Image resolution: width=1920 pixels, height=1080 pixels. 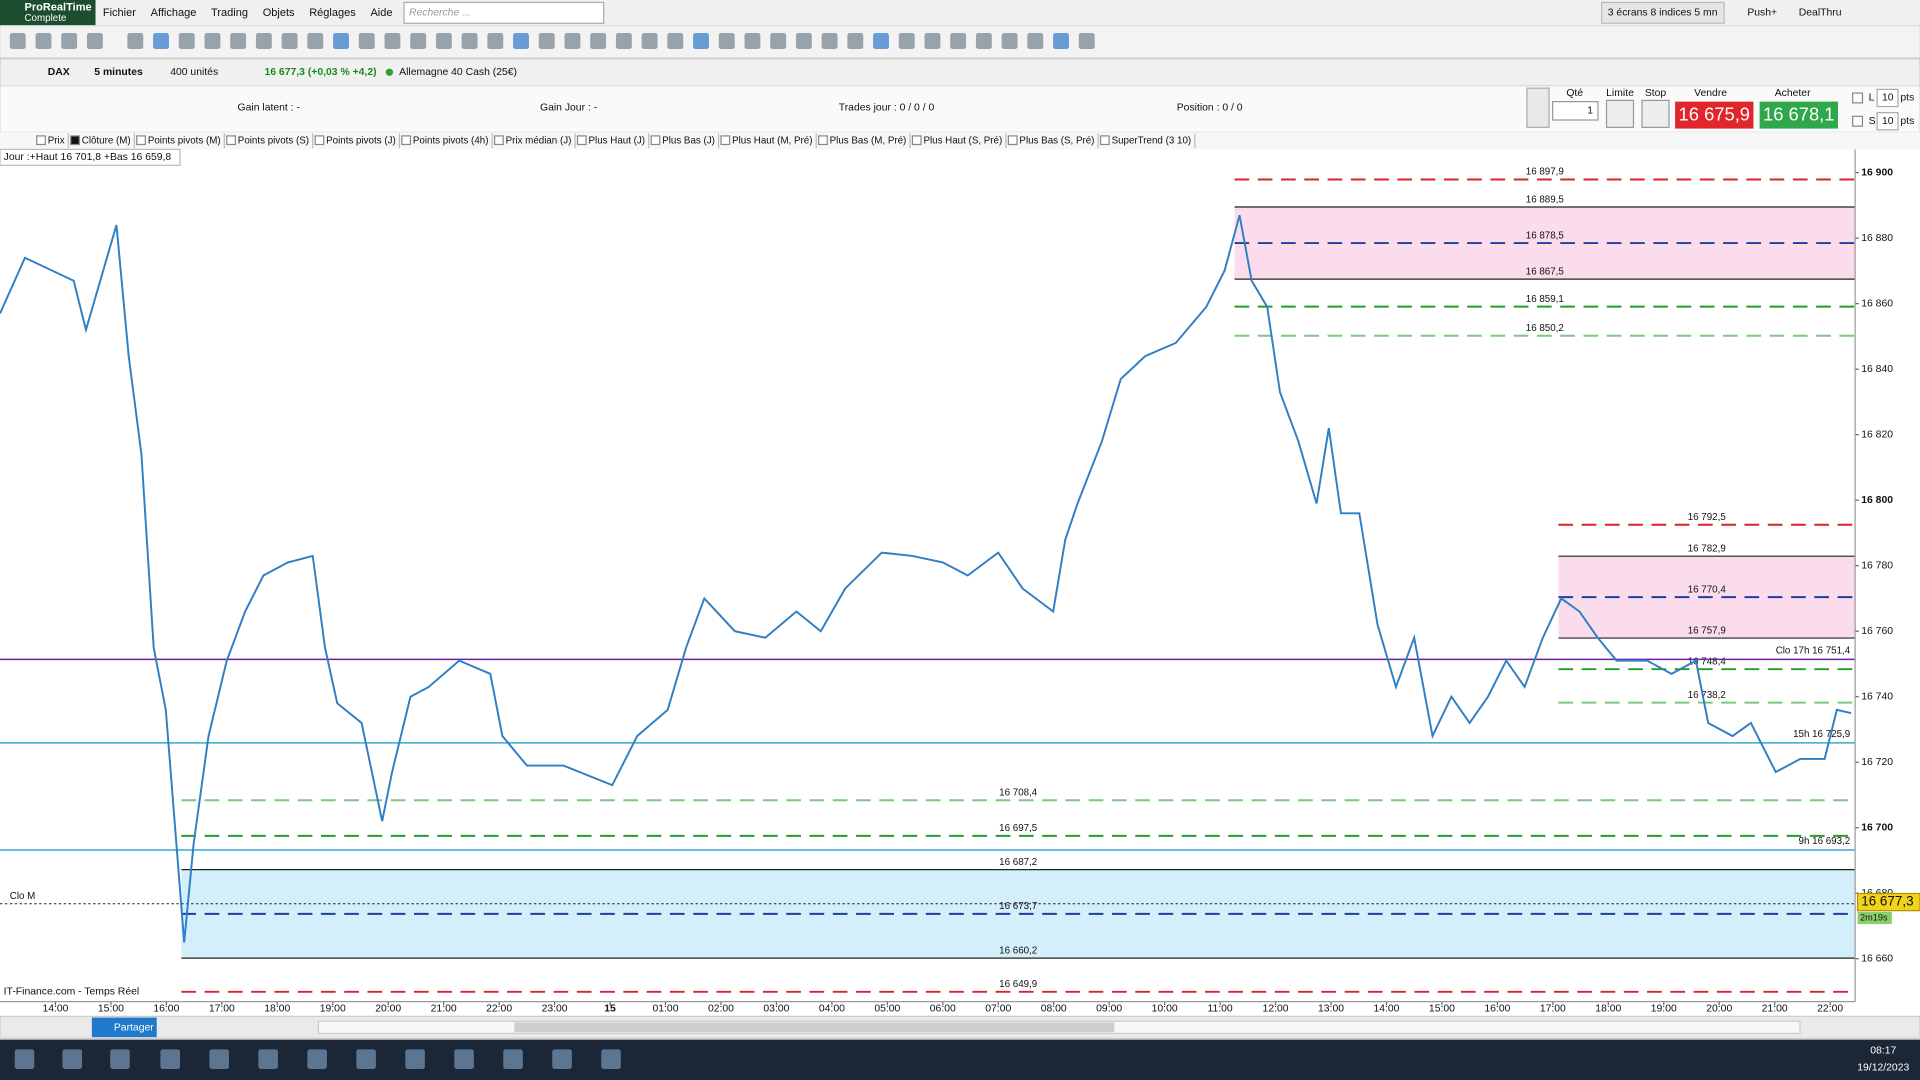 What do you see at coordinates (229, 13) in the screenshot?
I see `menu-item: Trading` at bounding box center [229, 13].